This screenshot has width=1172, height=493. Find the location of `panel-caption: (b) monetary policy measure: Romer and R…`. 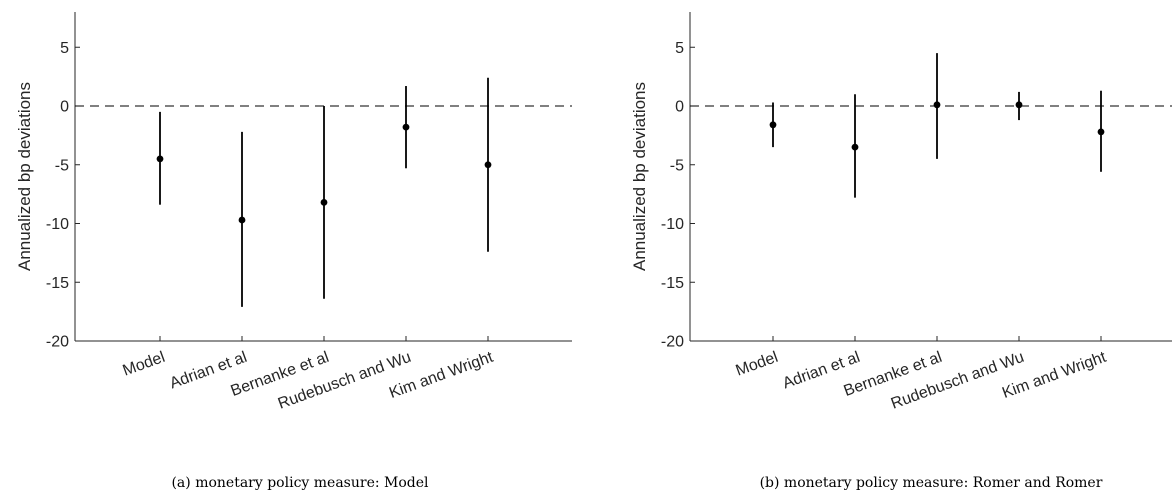

panel-caption: (b) monetary policy measure: Romer and R… is located at coordinates (931, 483).